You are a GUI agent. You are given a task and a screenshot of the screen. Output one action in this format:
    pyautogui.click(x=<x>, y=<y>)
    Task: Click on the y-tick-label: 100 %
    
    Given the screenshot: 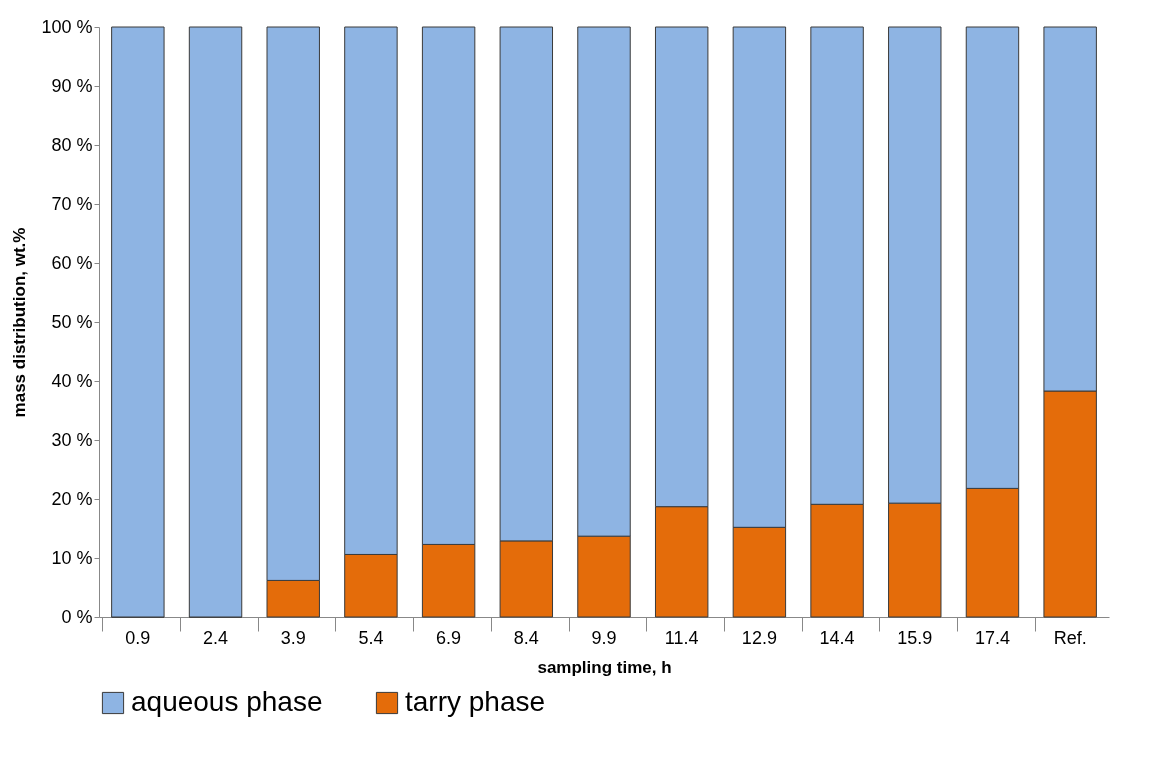 What is the action you would take?
    pyautogui.click(x=67, y=26)
    